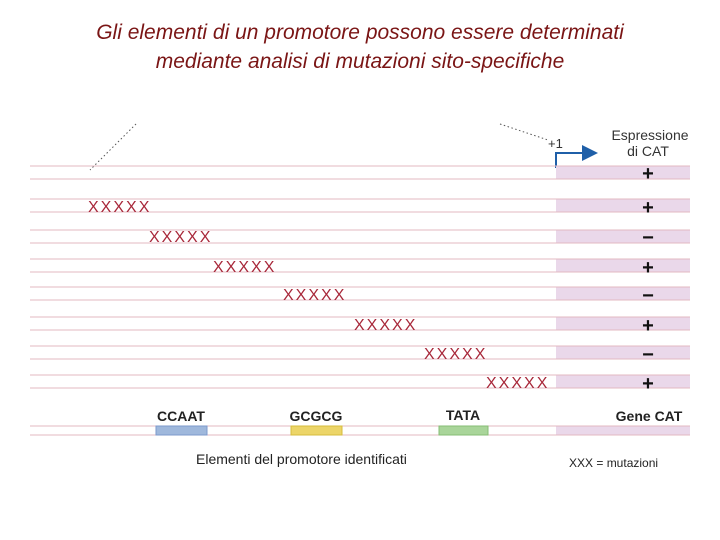 Image resolution: width=720 pixels, height=540 pixels. I want to click on construct-row: +, so click(360, 174).